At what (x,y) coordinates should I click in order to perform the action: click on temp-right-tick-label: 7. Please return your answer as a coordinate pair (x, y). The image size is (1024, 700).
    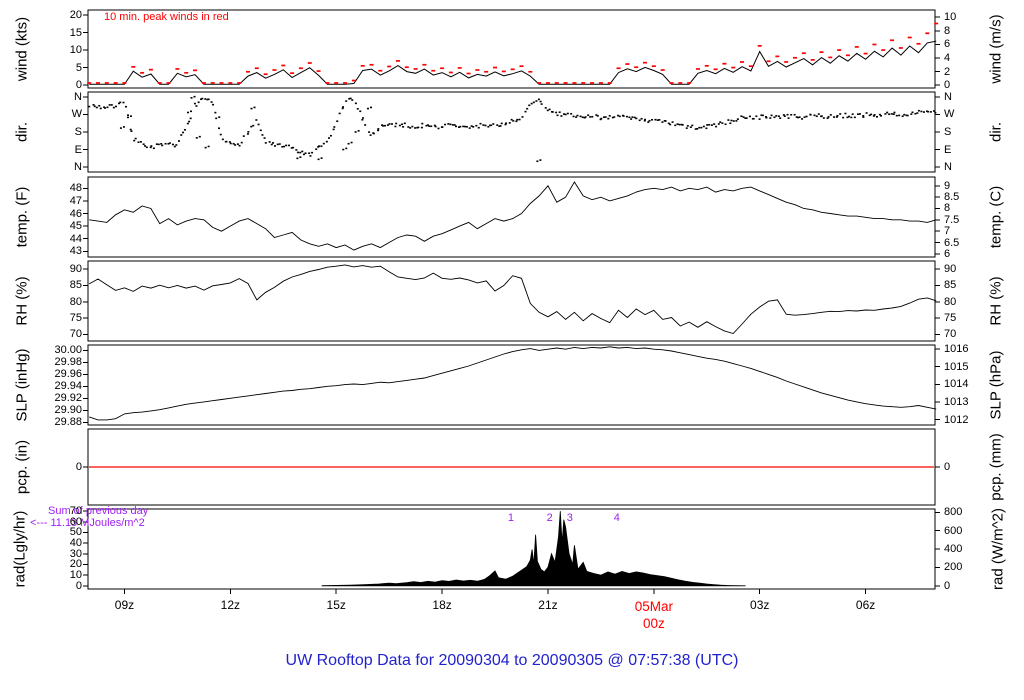
    Looking at the image, I should click on (947, 231).